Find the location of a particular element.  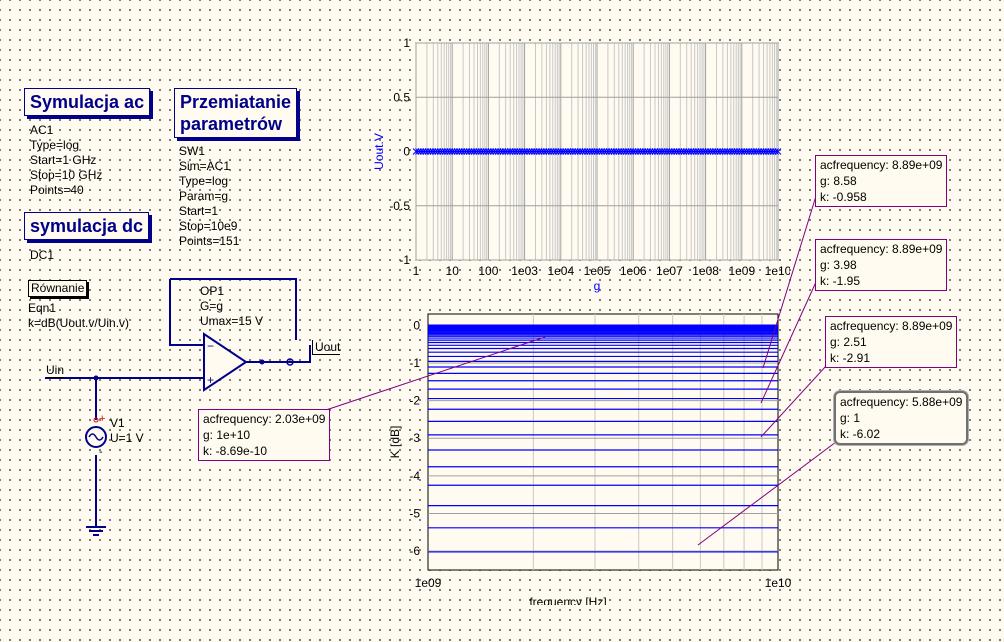

equation-block: Równanie Eqn1 k=dB(Uout.v/Uin.v) is located at coordinates (78, 305).